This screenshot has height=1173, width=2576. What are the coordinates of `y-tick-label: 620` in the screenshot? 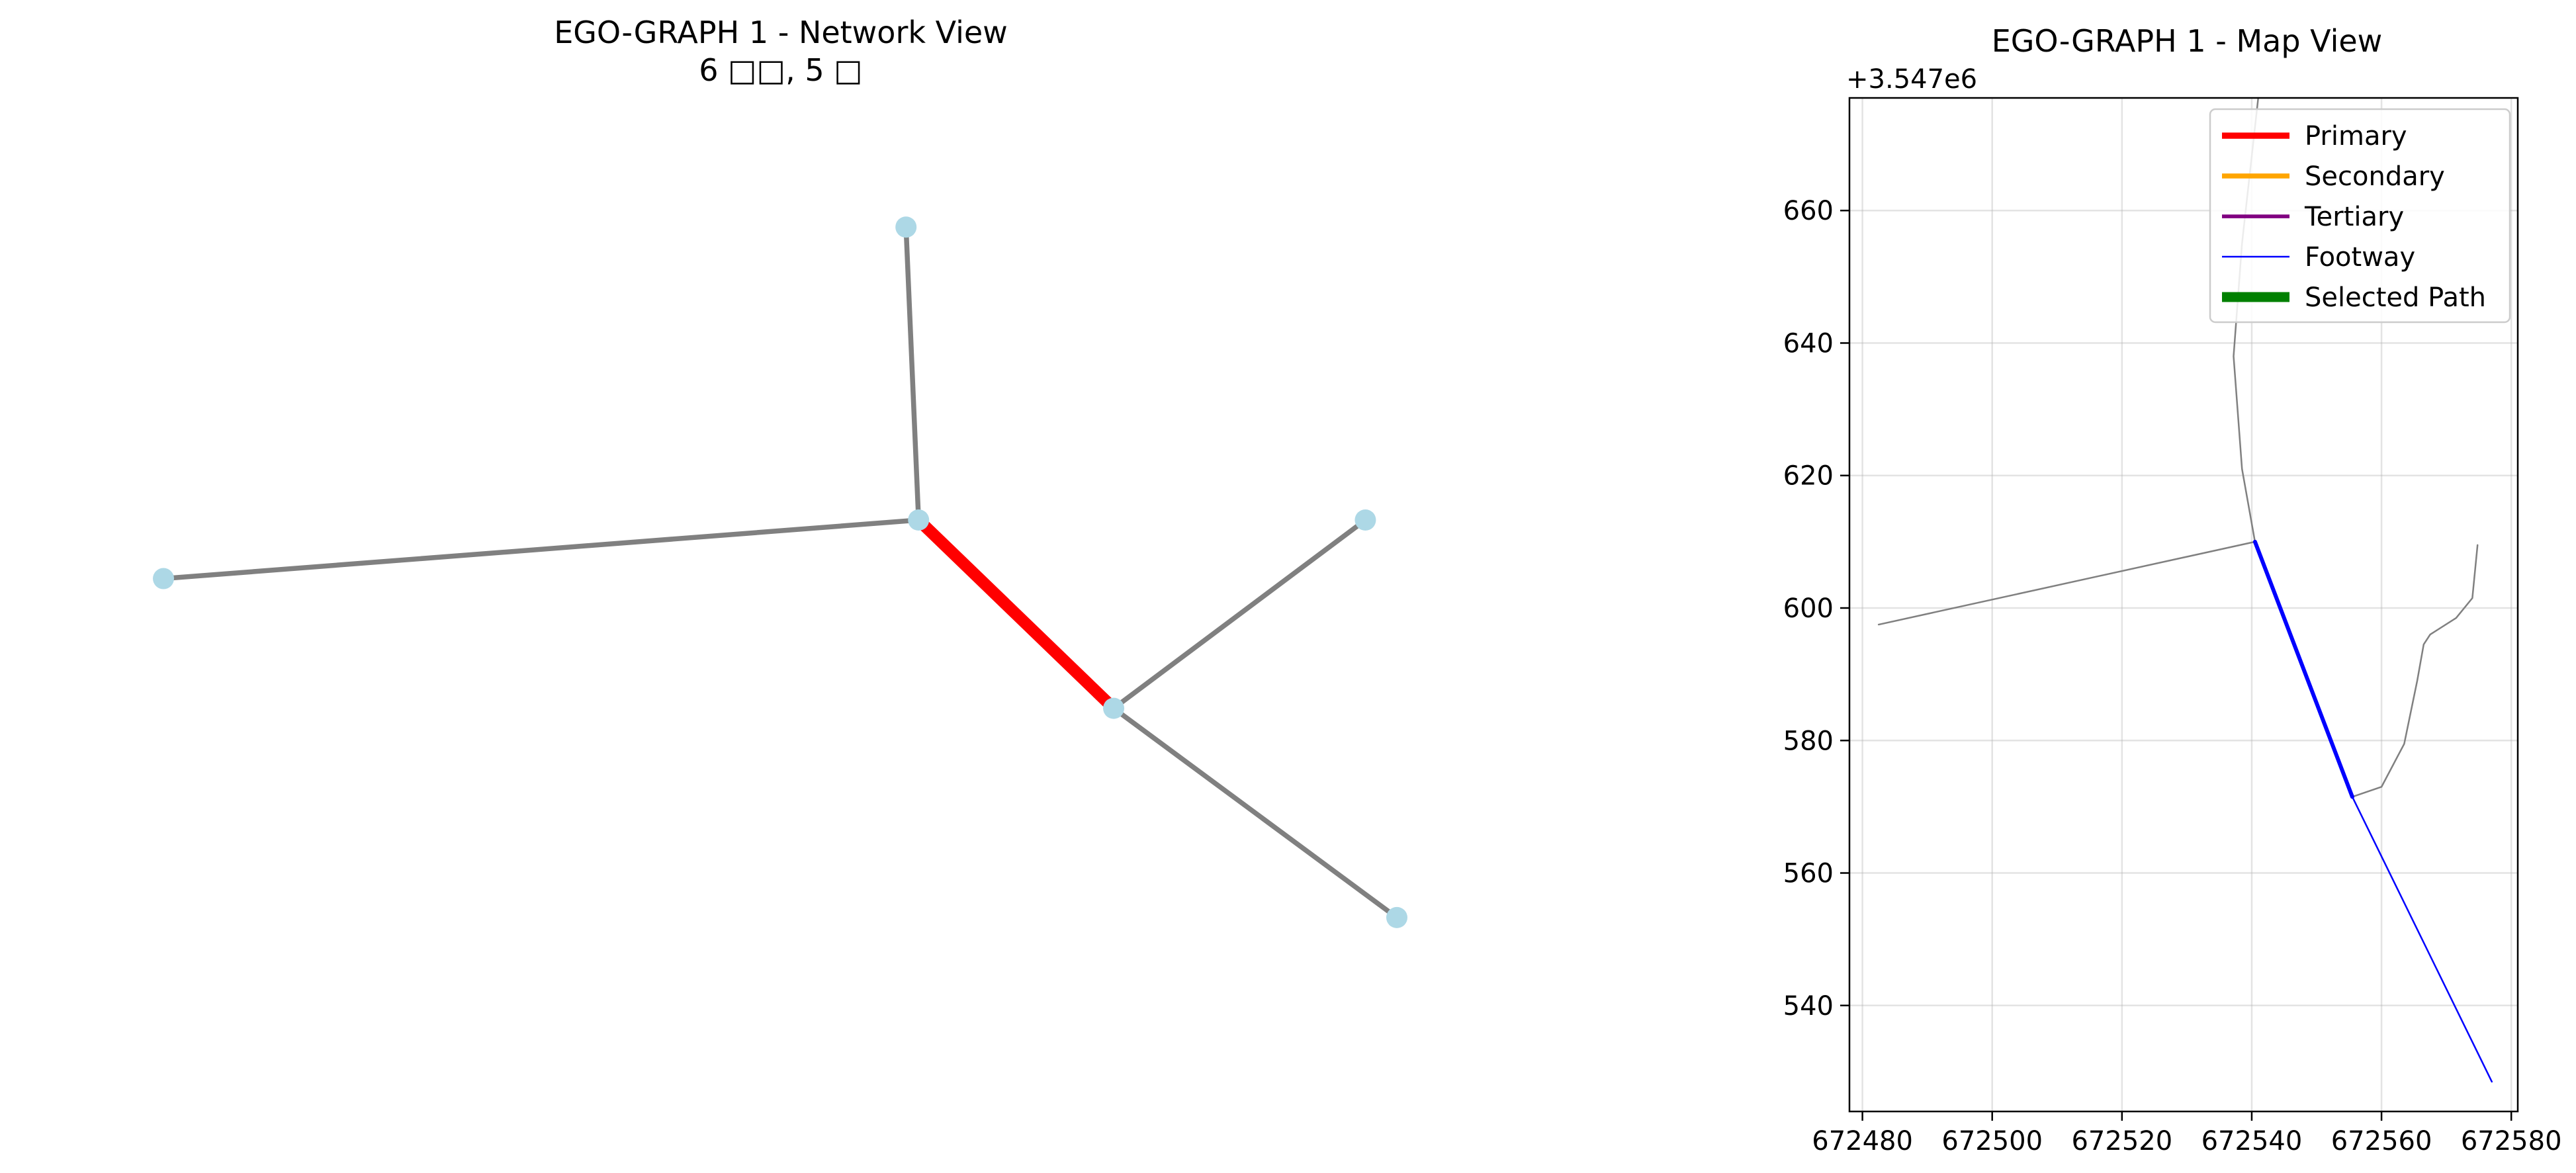 It's located at (1808, 476).